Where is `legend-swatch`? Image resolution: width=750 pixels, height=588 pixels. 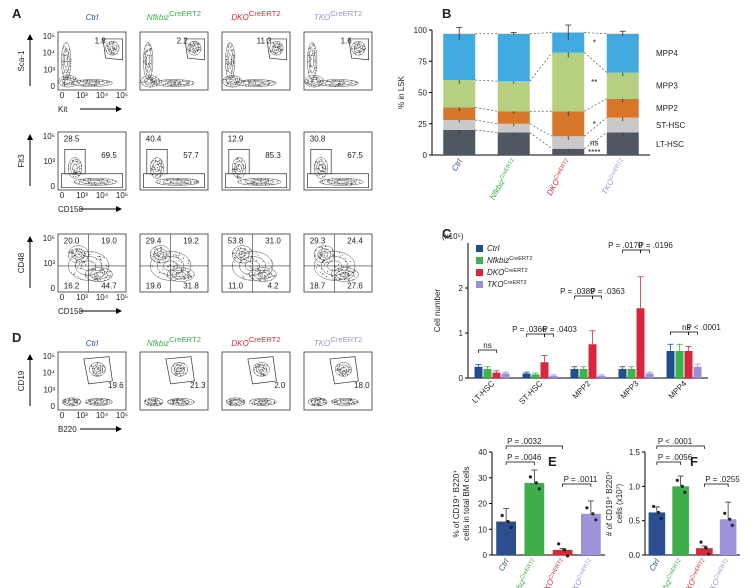
legend-swatch is located at coordinates (479, 248).